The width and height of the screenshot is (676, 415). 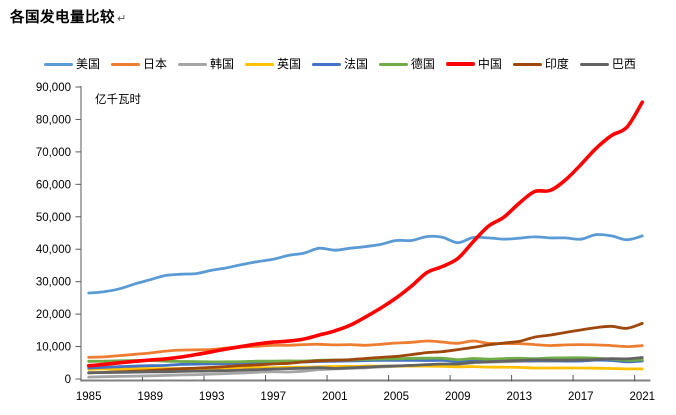 What do you see at coordinates (53, 348) in the screenshot?
I see `y-tick-label: 10,000` at bounding box center [53, 348].